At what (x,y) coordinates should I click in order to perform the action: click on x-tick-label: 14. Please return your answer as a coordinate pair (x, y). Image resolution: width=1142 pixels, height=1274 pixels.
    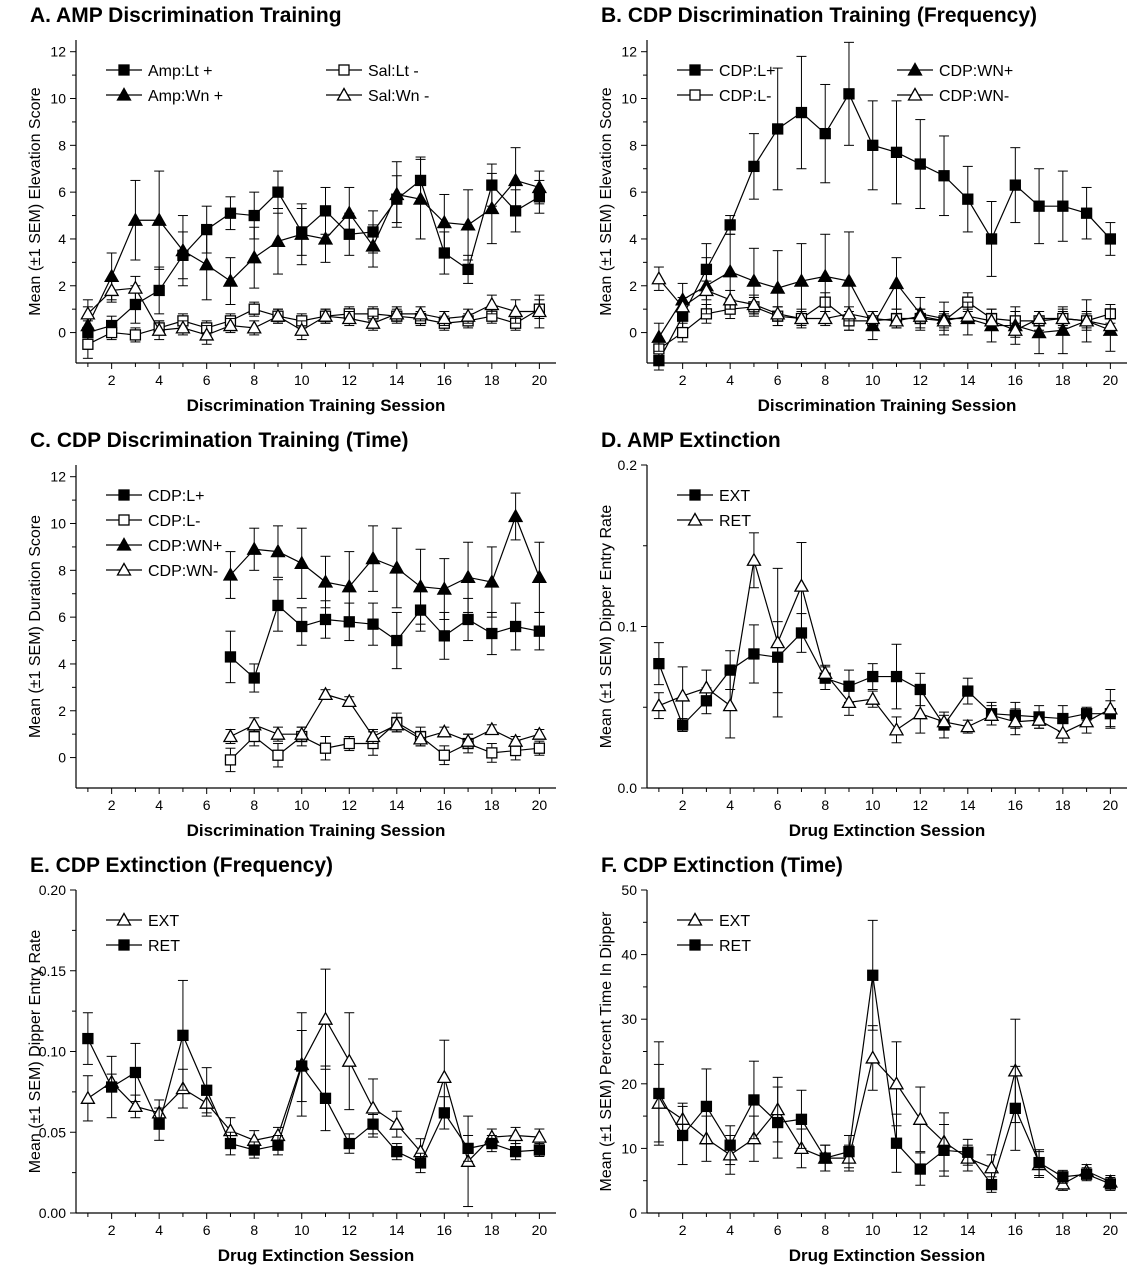
    Looking at the image, I should click on (968, 805).